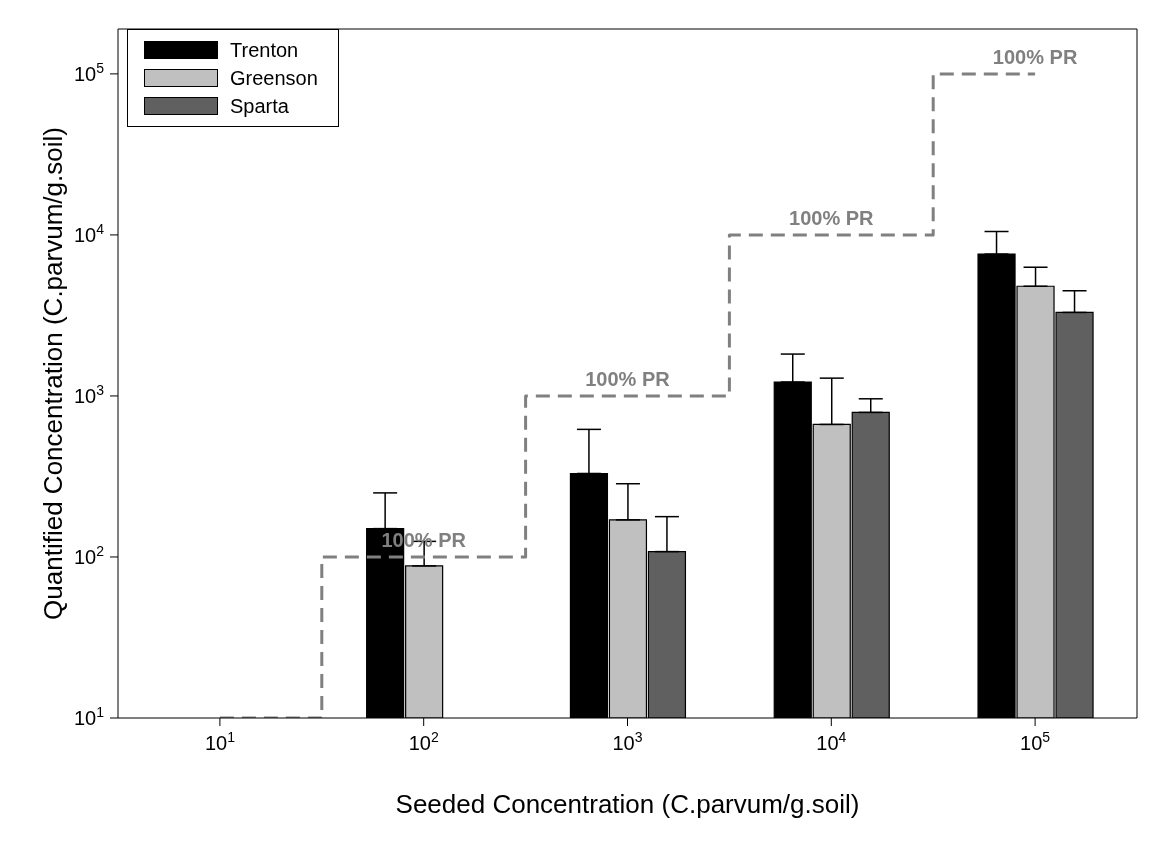  What do you see at coordinates (220, 741) in the screenshot?
I see `x-tick-label: 10$^{1}$` at bounding box center [220, 741].